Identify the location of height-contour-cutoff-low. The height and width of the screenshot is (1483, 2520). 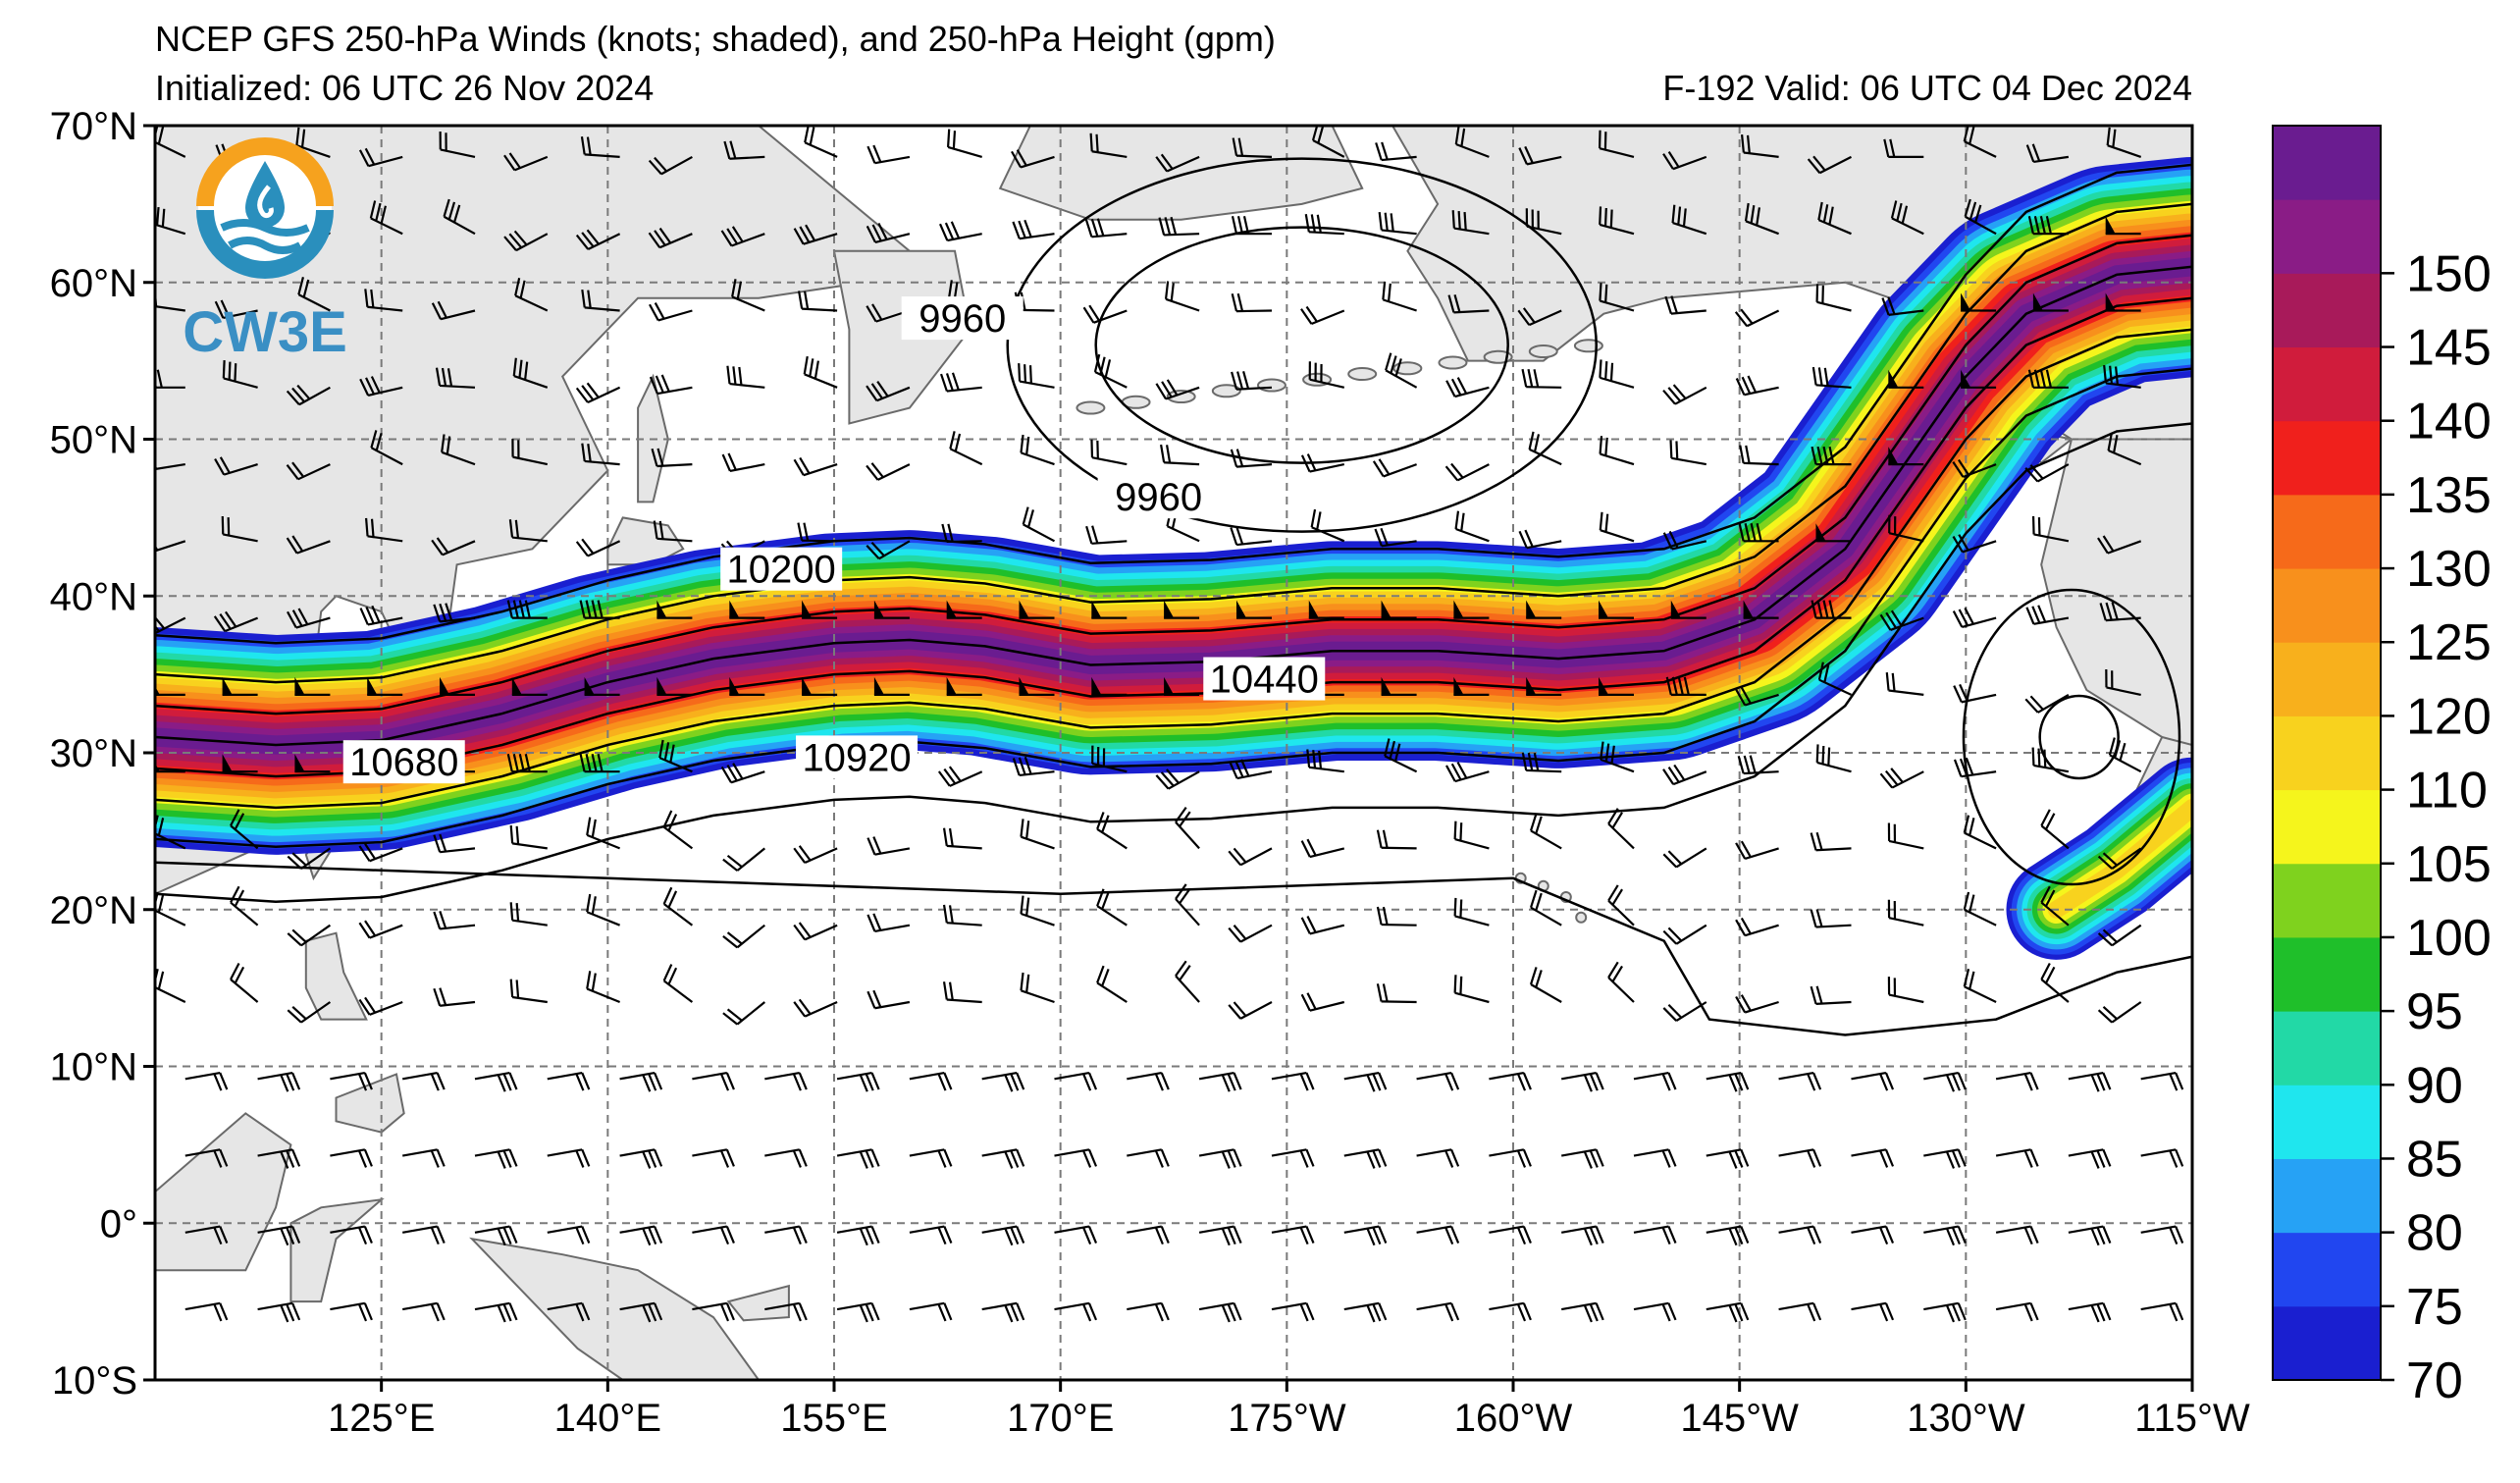
(2079, 737).